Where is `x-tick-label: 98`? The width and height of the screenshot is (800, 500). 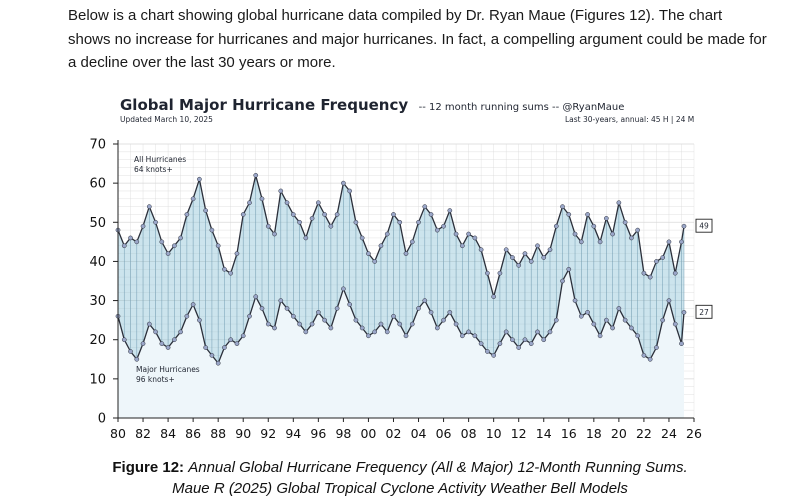 x-tick-label: 98 is located at coordinates (343, 433).